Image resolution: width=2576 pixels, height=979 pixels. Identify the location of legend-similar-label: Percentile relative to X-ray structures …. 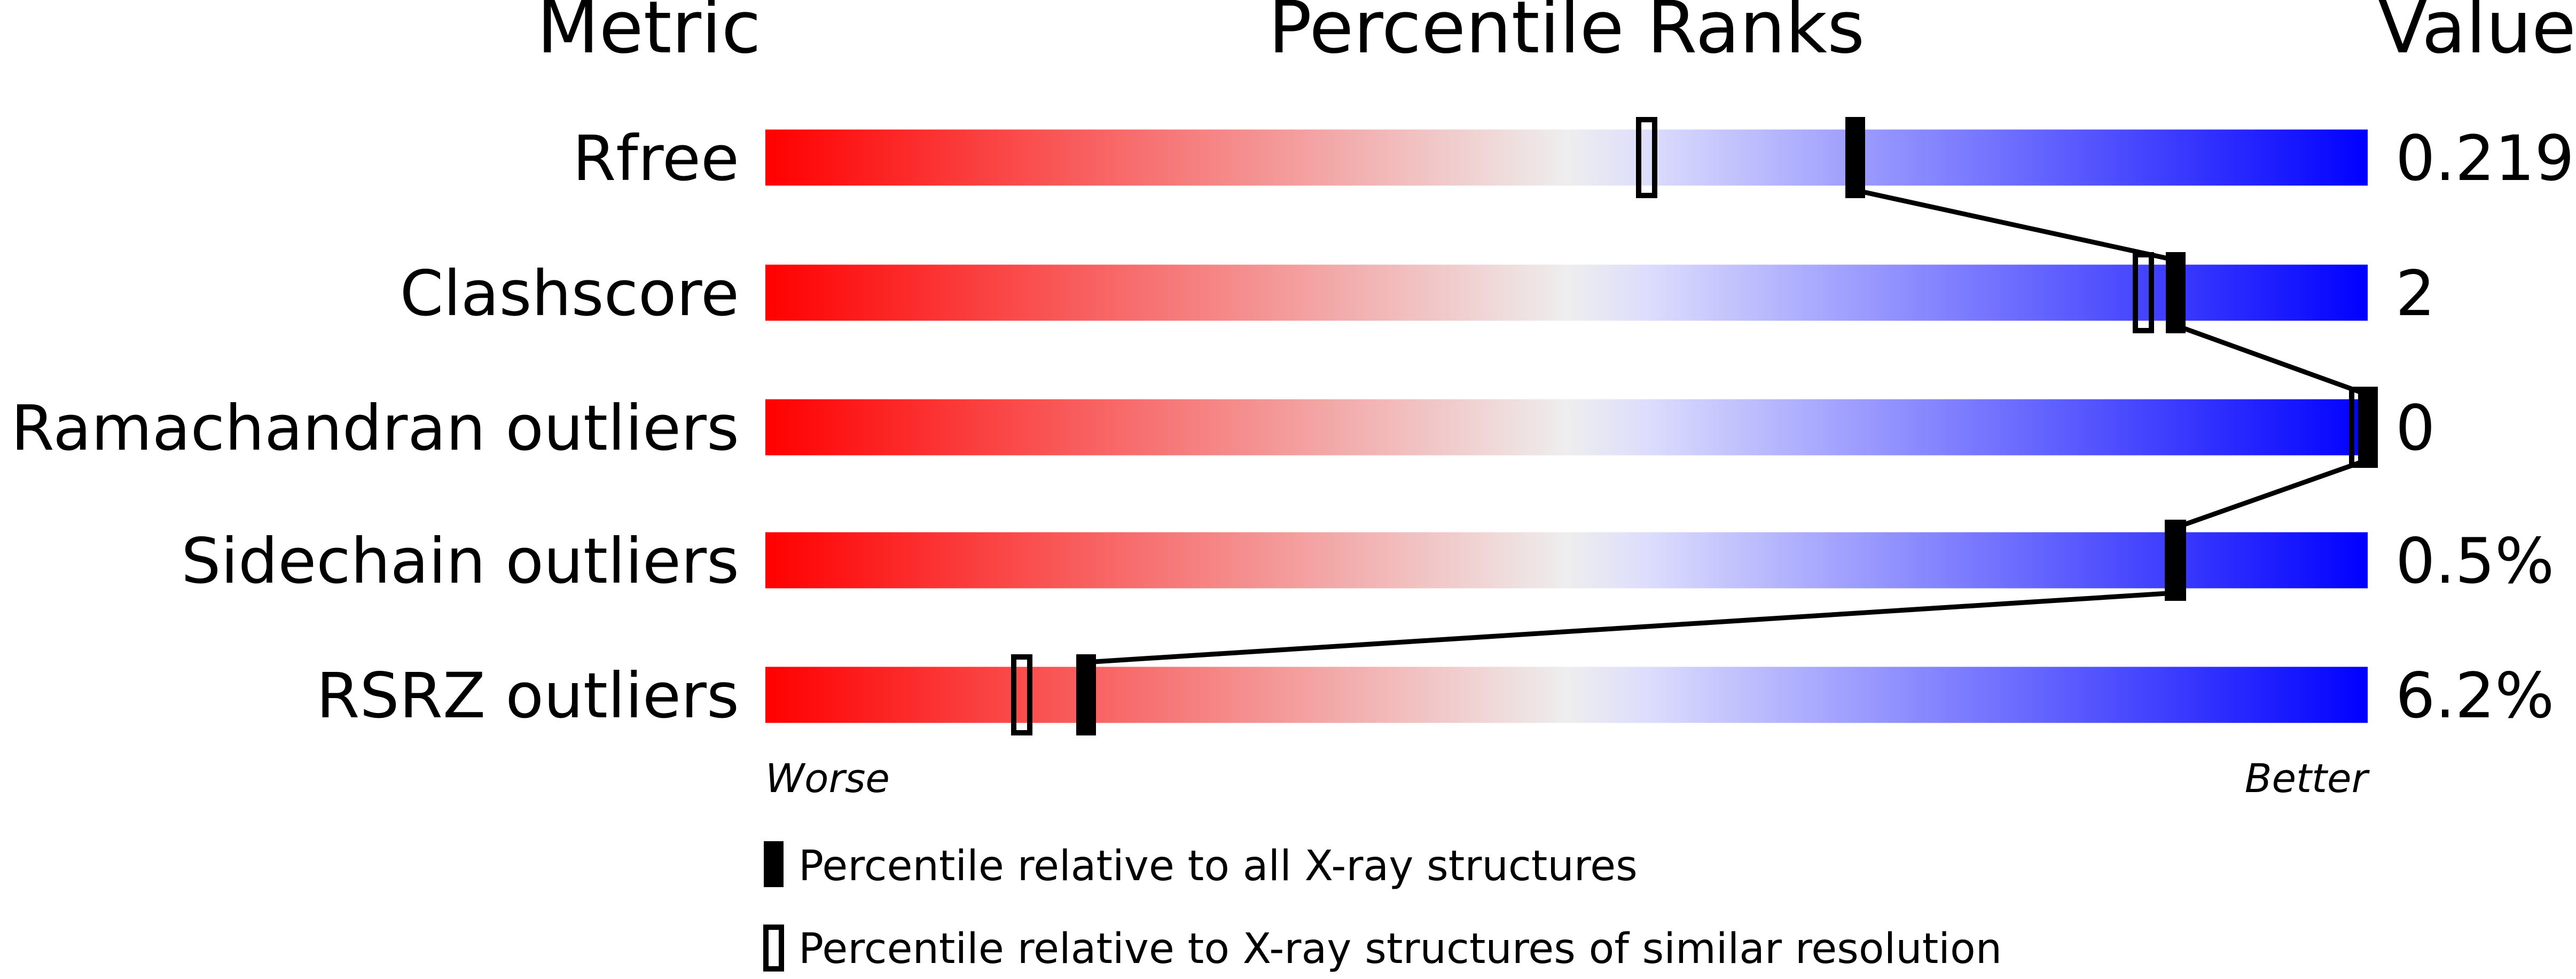
(1400, 949).